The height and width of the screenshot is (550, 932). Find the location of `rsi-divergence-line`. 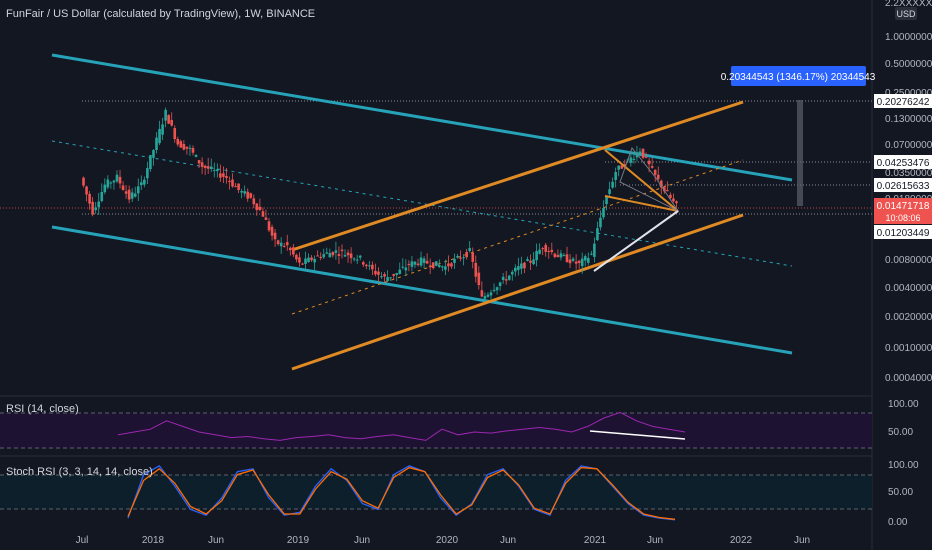

rsi-divergence-line is located at coordinates (637, 435).